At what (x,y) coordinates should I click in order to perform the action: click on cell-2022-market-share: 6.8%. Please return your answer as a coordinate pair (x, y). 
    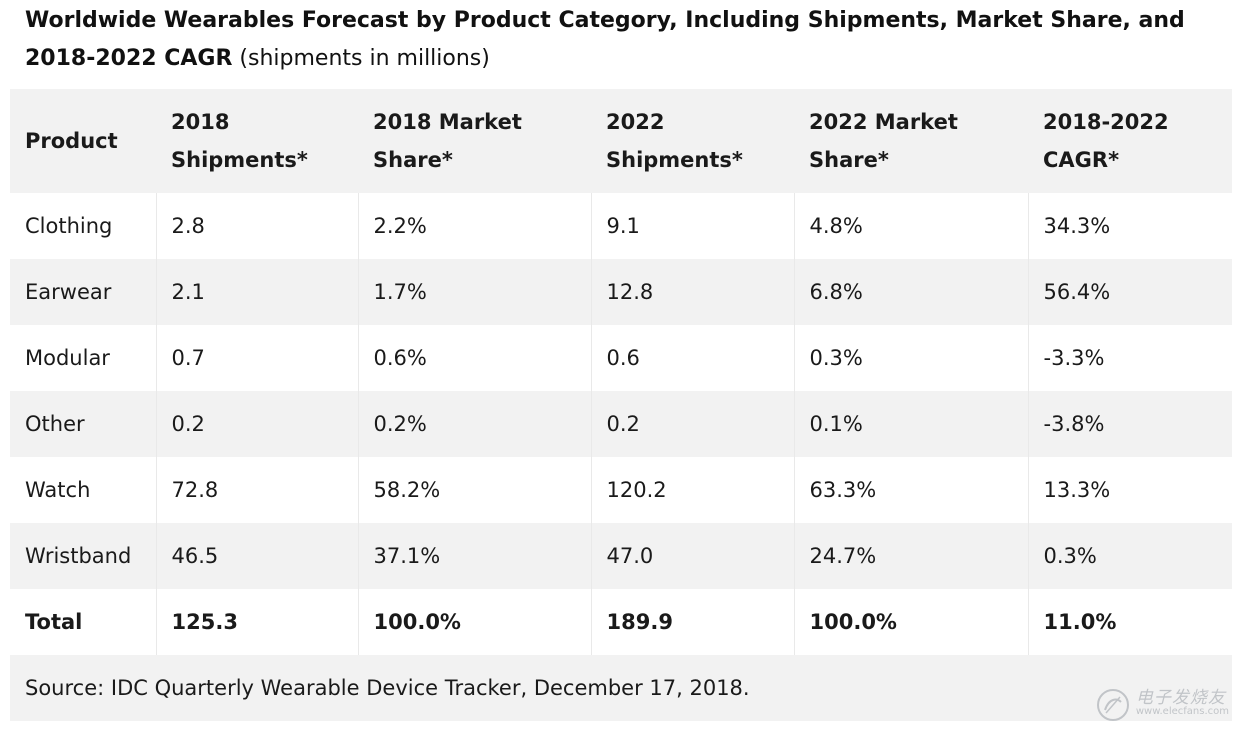
    Looking at the image, I should click on (910, 292).